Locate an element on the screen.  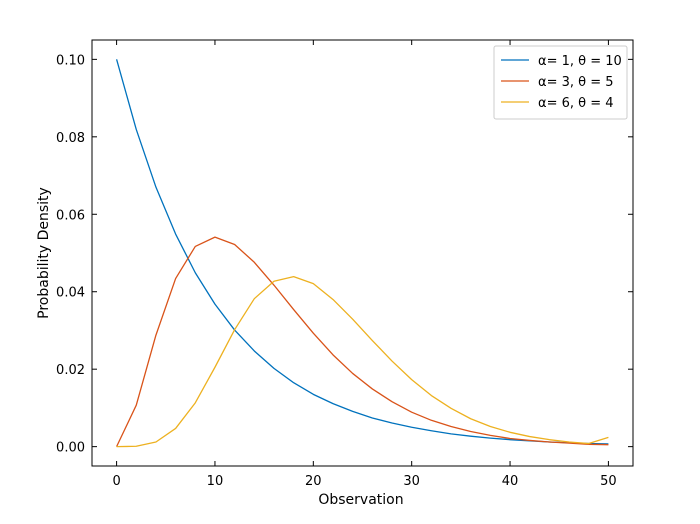
x-tick-label: 20 is located at coordinates (313, 481).